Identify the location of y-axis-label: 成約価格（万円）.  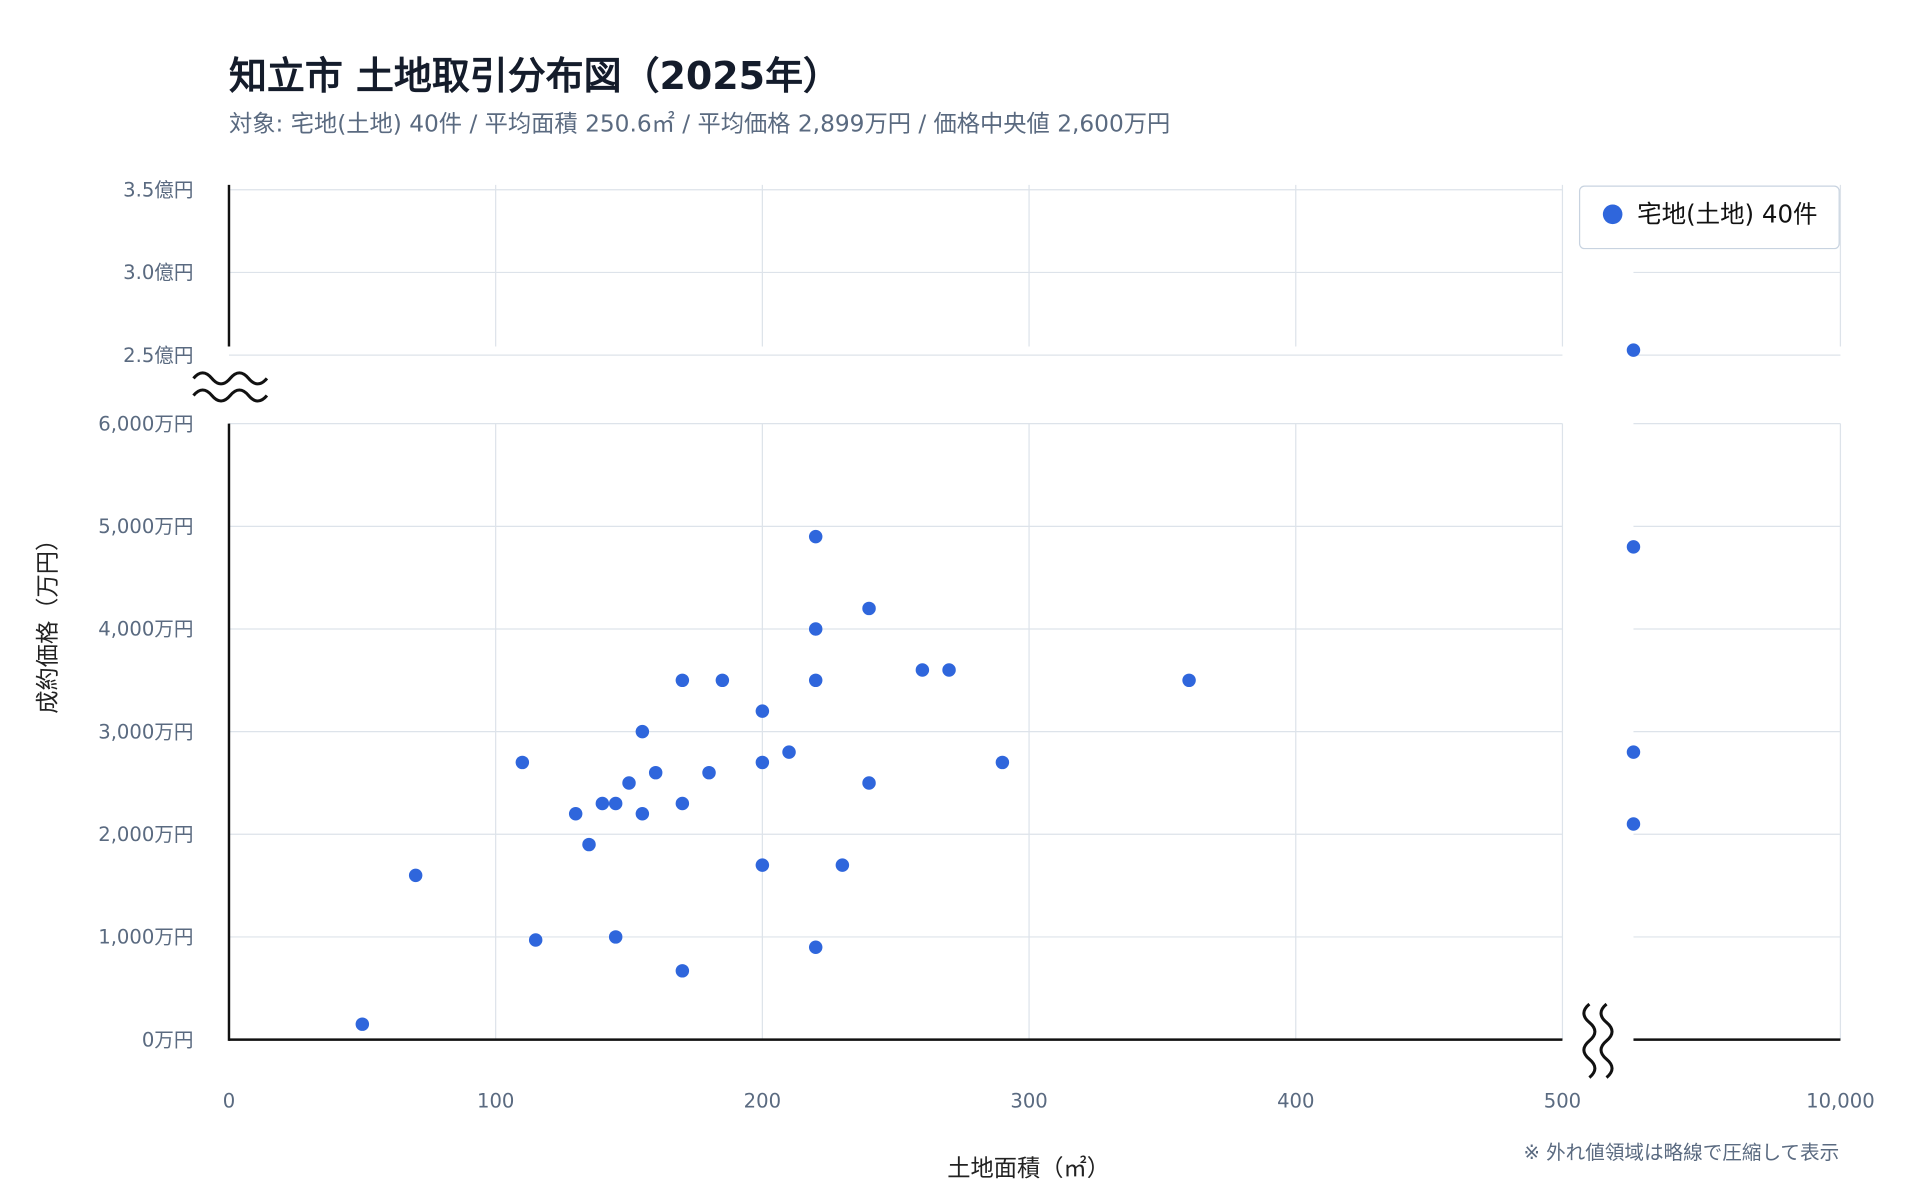
(47, 621).